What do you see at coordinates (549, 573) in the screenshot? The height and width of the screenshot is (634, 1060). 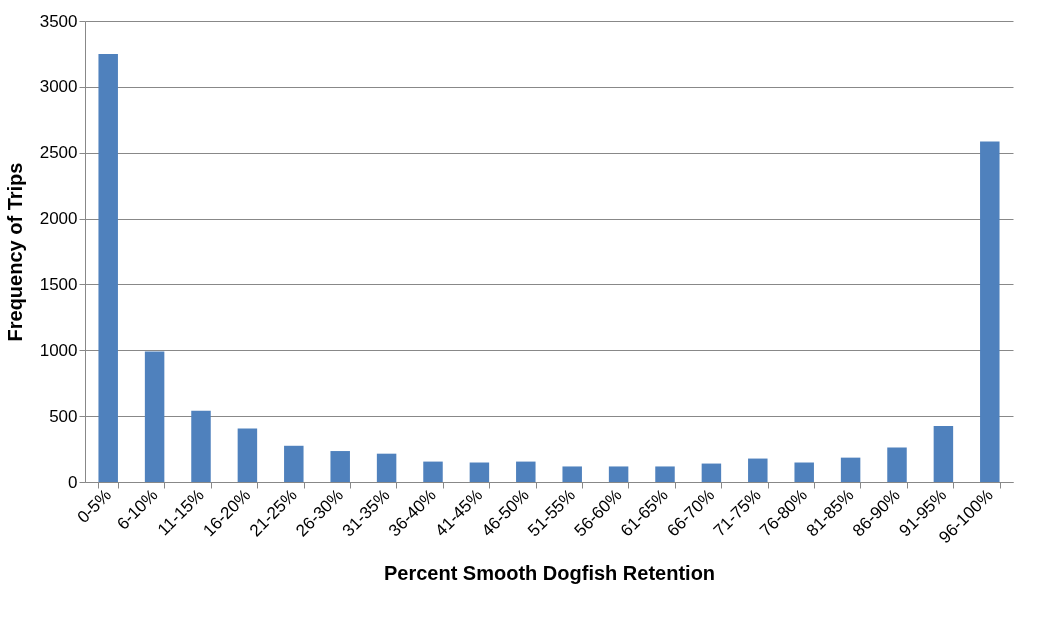 I see `x-axis-title: Percent Smooth Dogfish Retention` at bounding box center [549, 573].